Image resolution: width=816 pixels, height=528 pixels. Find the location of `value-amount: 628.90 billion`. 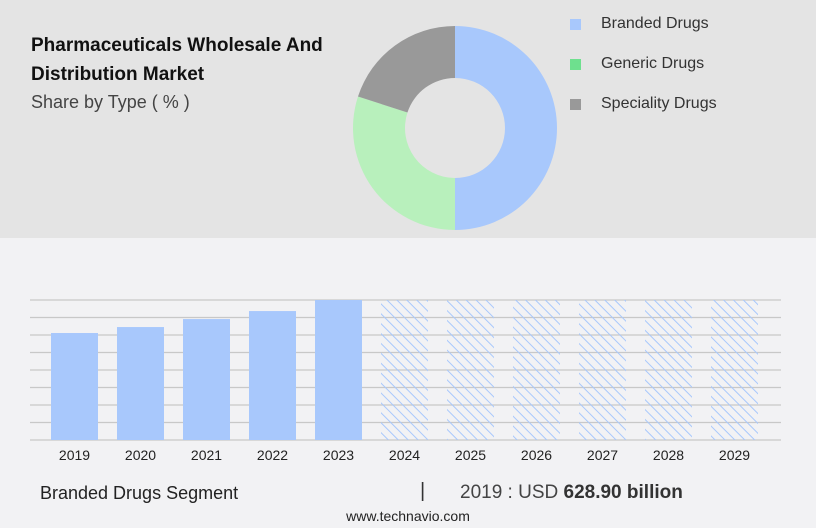

value-amount: 628.90 billion is located at coordinates (623, 492).